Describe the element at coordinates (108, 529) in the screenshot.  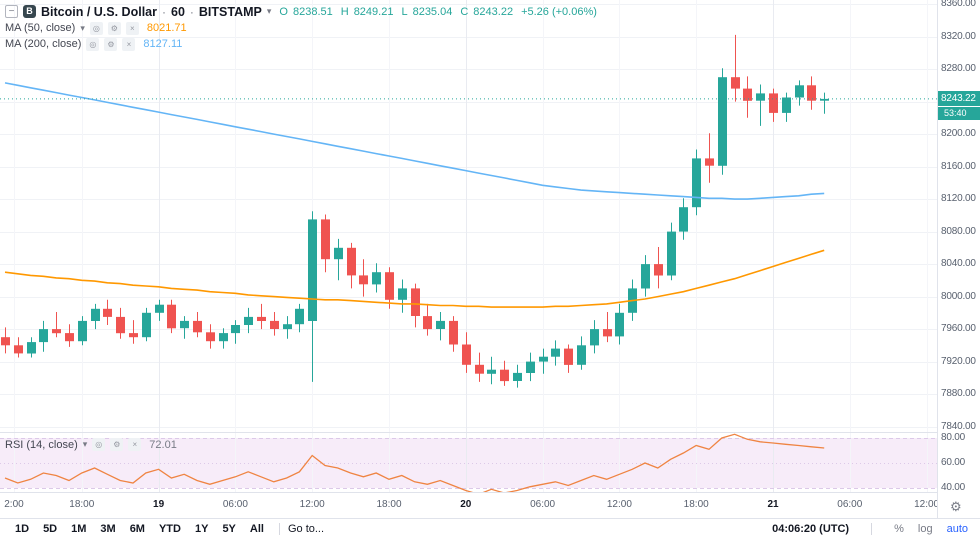
I see `range-button-3m: 3M` at that location.